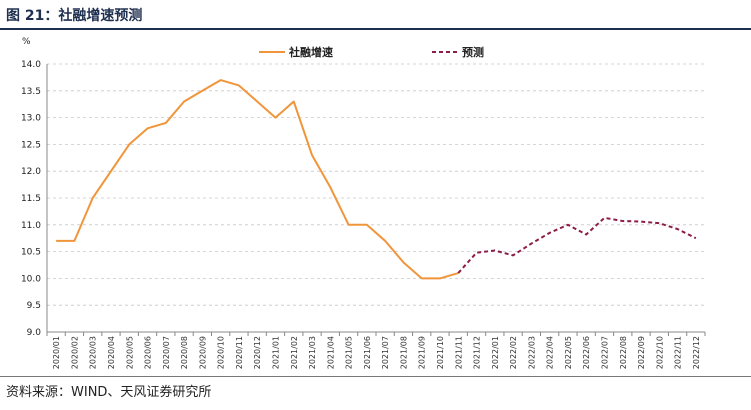  Describe the element at coordinates (202, 352) in the screenshot. I see `x-tick-label: 2020/09` at that location.